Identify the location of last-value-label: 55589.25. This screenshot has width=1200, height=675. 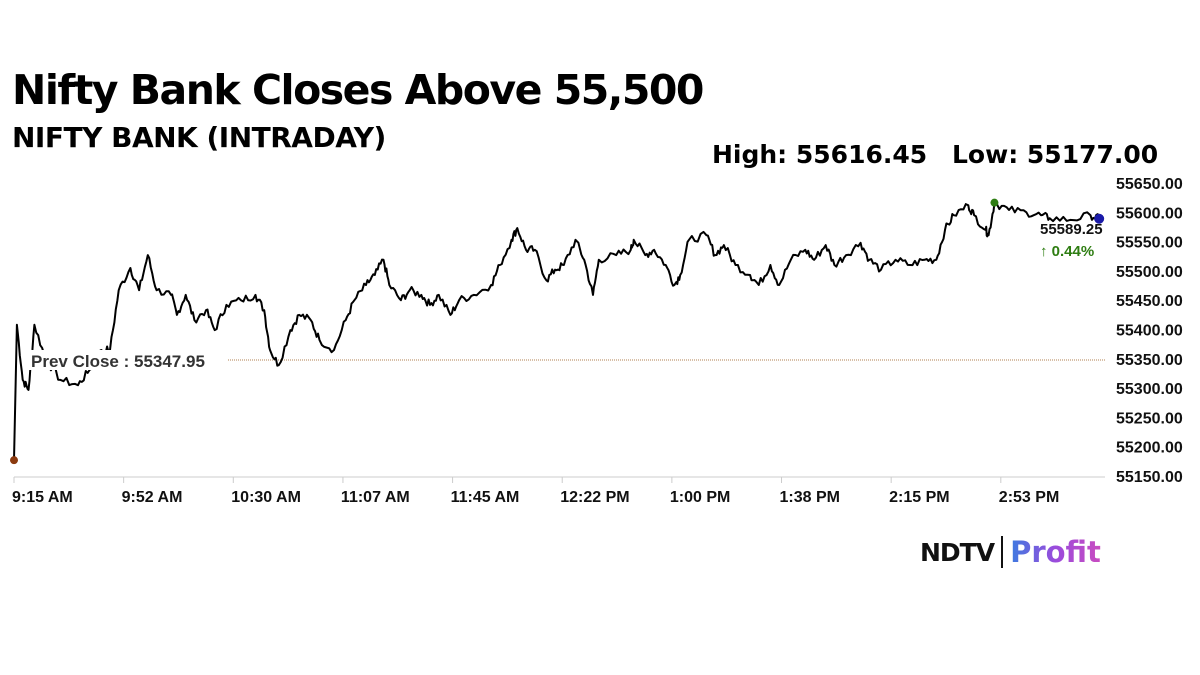
(1071, 229).